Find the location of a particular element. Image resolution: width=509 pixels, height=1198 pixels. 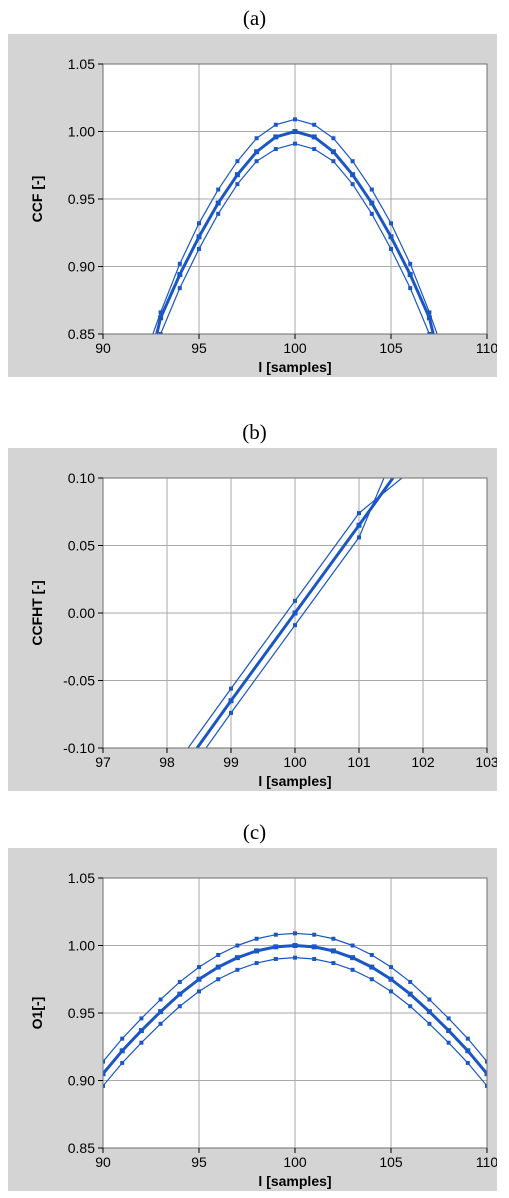

y-tick-label: 0.90 is located at coordinates (81, 267).